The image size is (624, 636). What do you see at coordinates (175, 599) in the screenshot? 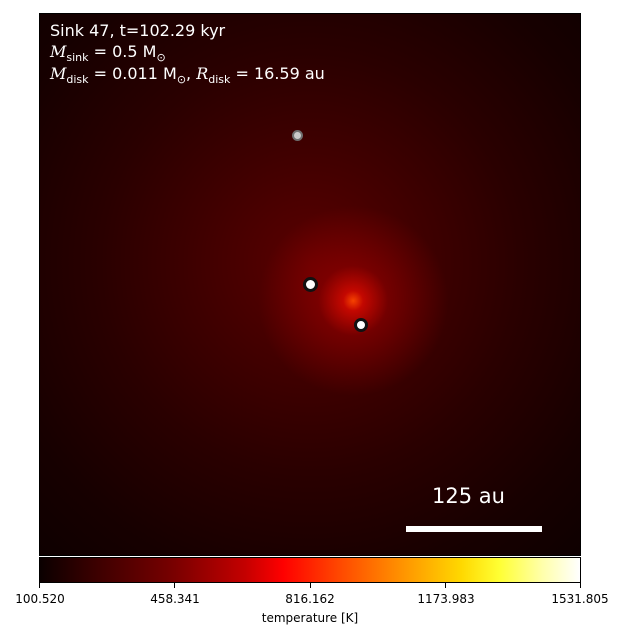
I see `colorbar-tick-label: 458.341` at bounding box center [175, 599].